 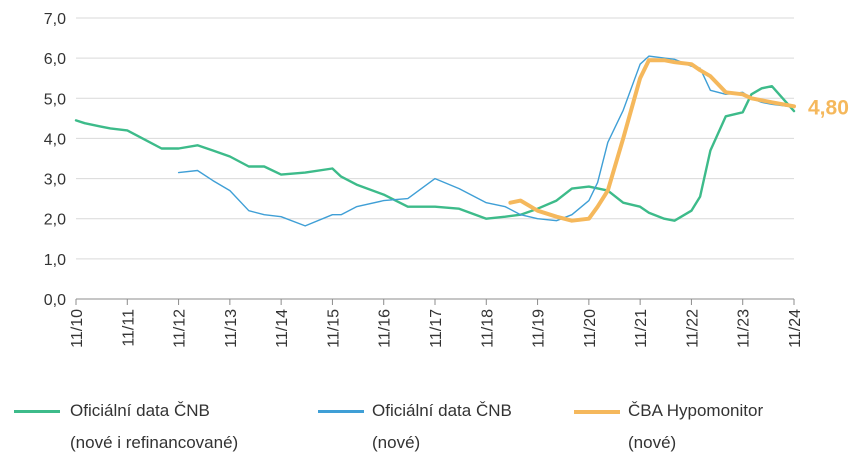 I want to click on legend-swatch-cba, so click(x=597, y=412).